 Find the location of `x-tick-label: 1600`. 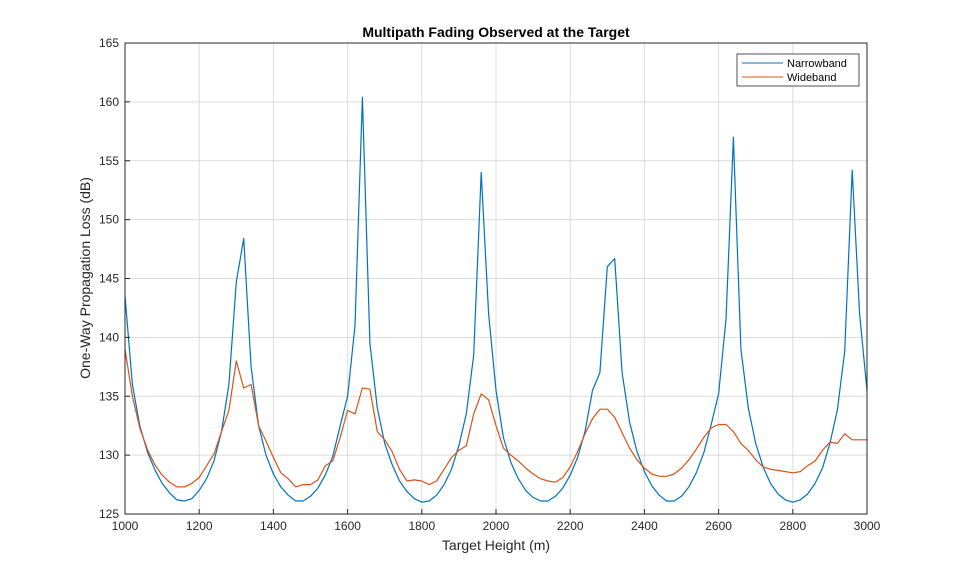

x-tick-label: 1600 is located at coordinates (347, 526).